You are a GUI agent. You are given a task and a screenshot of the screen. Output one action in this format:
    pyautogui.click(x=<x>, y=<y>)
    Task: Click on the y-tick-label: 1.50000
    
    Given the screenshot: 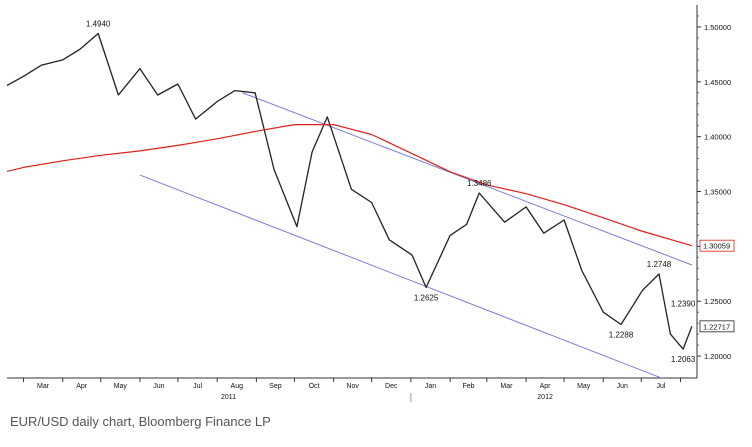 What is the action you would take?
    pyautogui.click(x=717, y=27)
    